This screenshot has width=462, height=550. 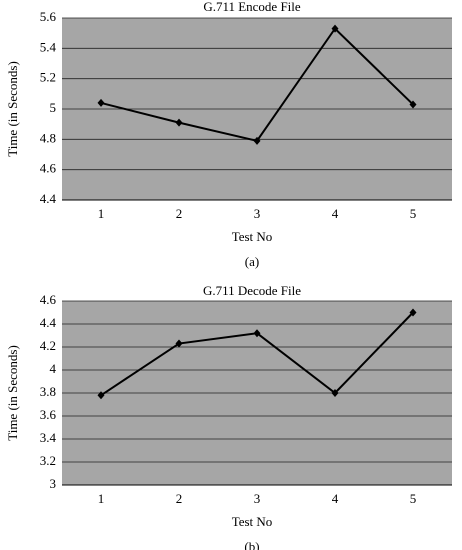 I want to click on chart-title: G.711 Encode File, so click(x=252, y=7).